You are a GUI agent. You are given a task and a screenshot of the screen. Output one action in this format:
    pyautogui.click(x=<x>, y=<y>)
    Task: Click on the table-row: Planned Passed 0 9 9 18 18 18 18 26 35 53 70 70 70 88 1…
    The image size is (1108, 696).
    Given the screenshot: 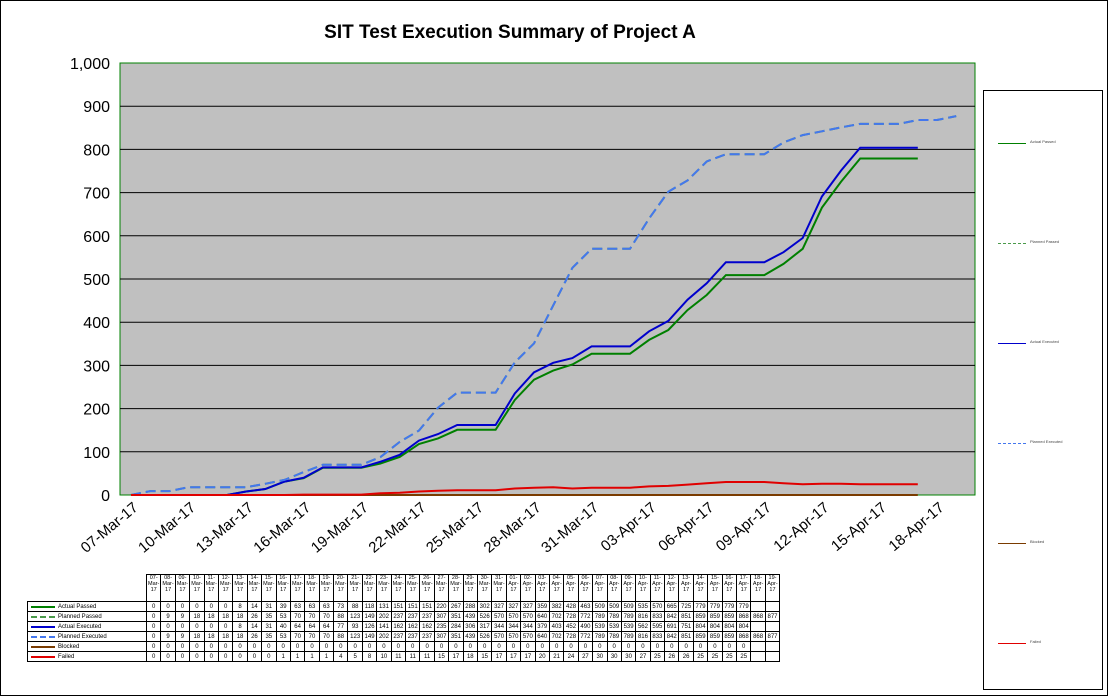 What is the action you would take?
    pyautogui.click(x=404, y=616)
    